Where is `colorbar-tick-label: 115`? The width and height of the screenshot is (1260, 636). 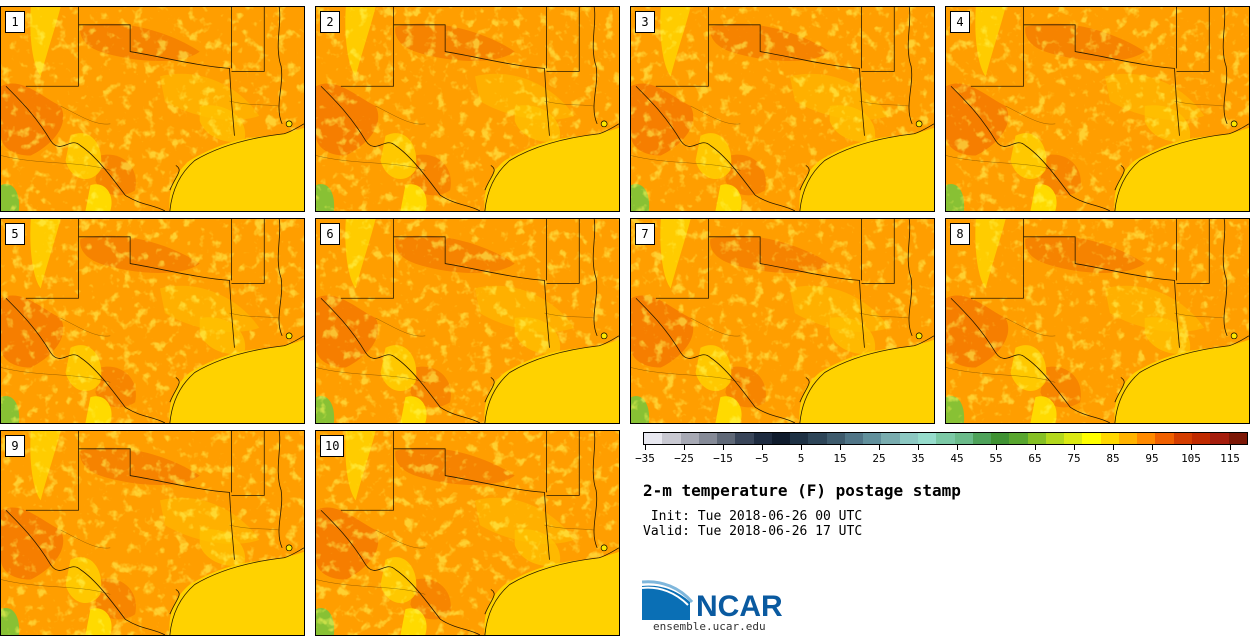
colorbar-tick-label: 115 is located at coordinates (1230, 458).